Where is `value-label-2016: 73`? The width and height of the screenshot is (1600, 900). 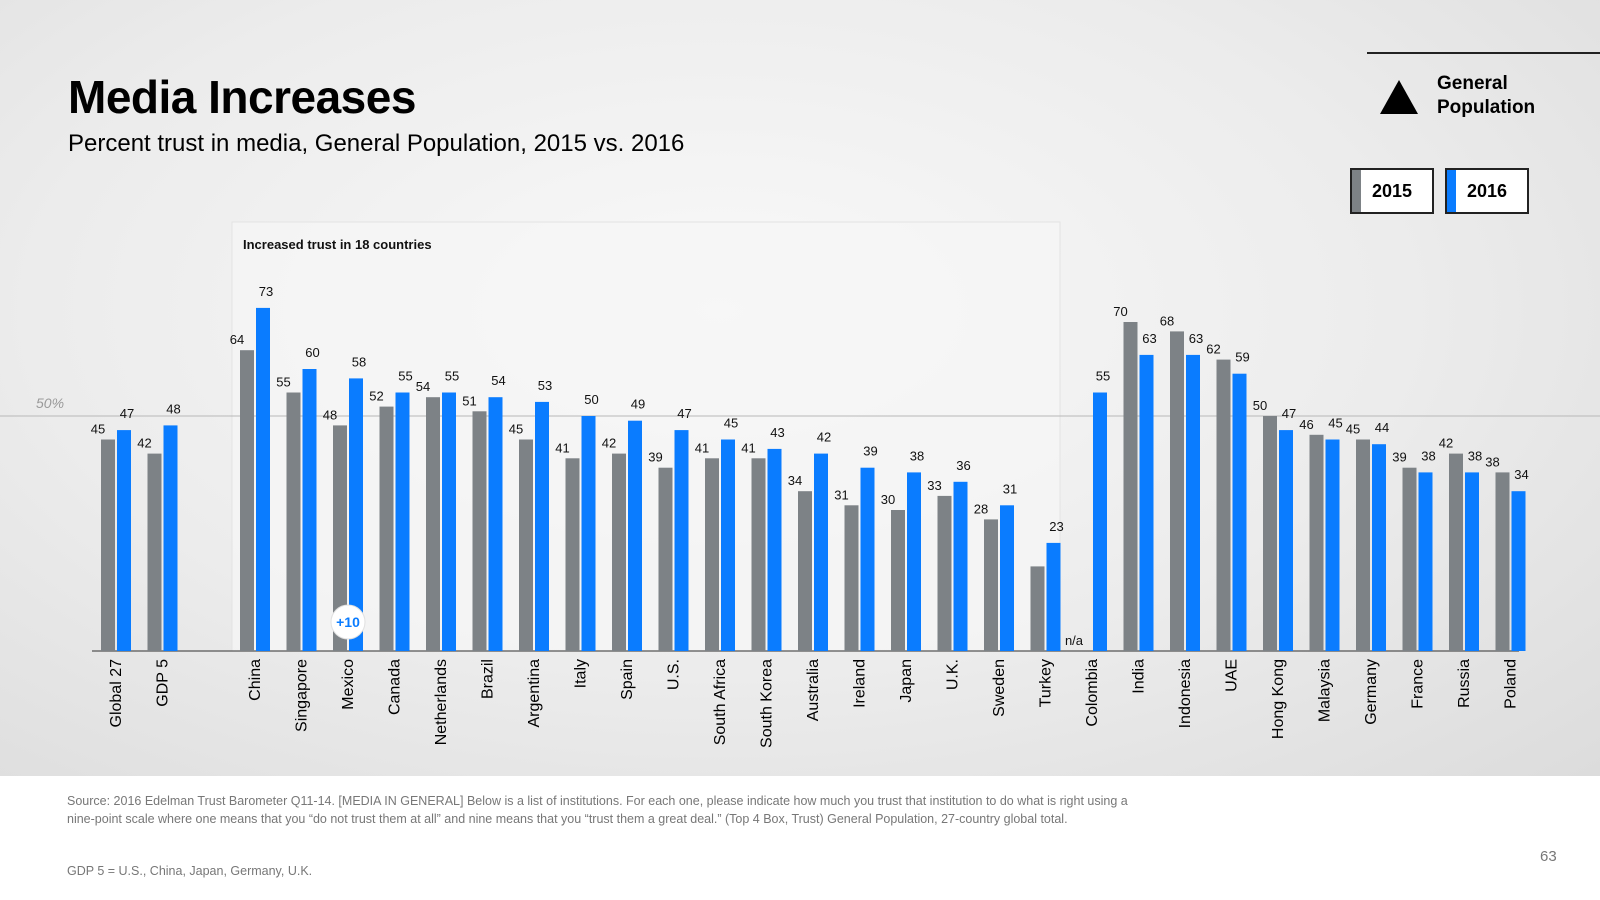 value-label-2016: 73 is located at coordinates (266, 291).